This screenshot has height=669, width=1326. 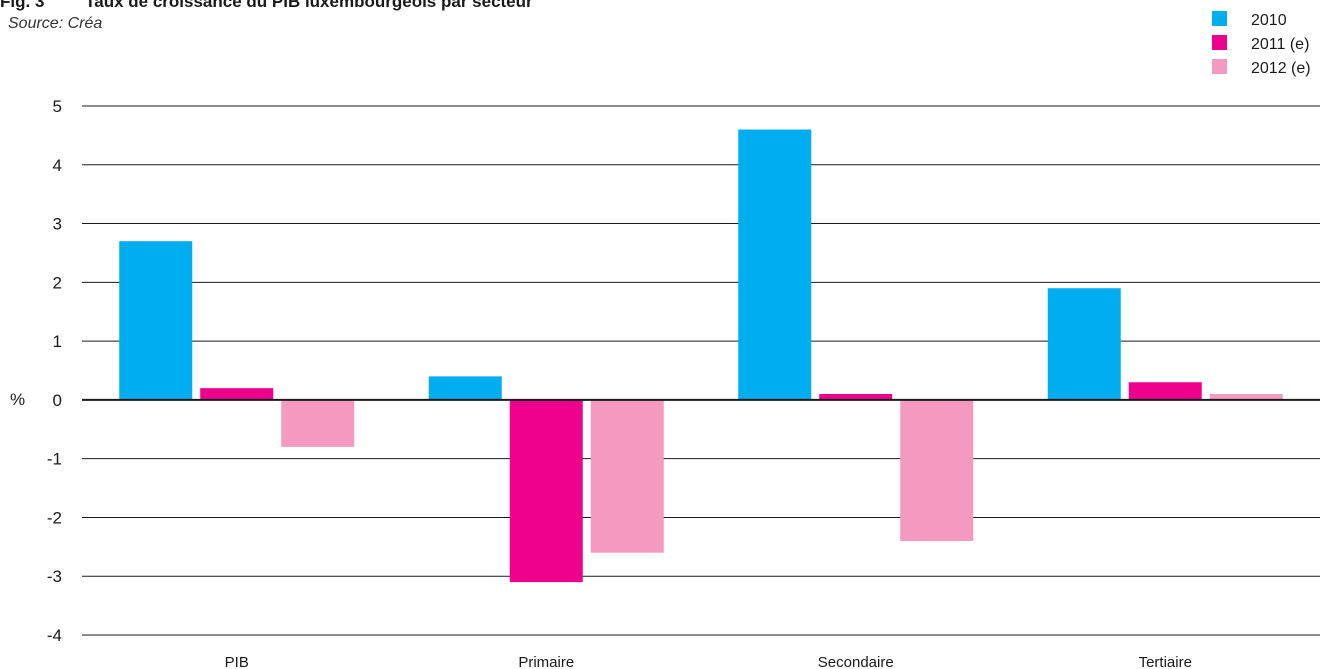 What do you see at coordinates (546, 661) in the screenshot?
I see `category-label: Primaire` at bounding box center [546, 661].